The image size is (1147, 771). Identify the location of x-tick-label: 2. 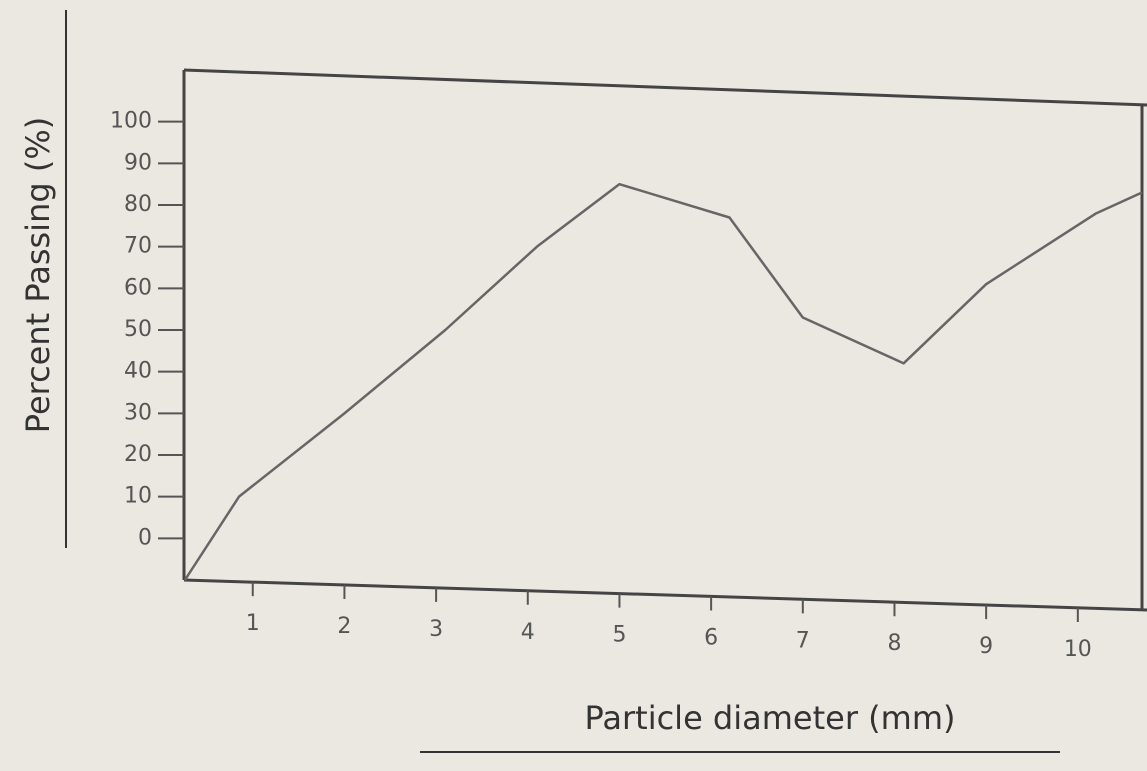
(344, 626).